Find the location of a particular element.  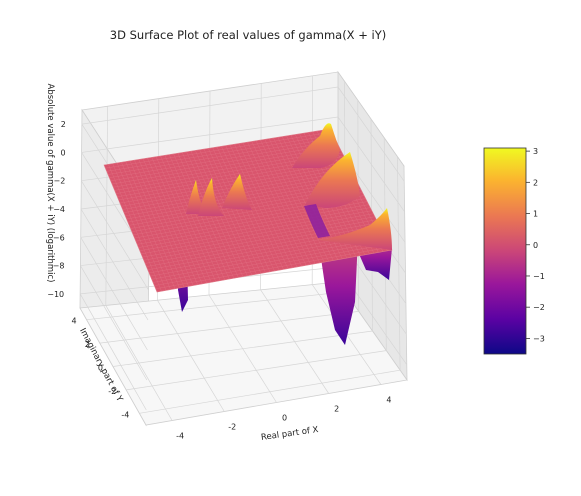

z-tick-label: −6 is located at coordinates (59, 237).